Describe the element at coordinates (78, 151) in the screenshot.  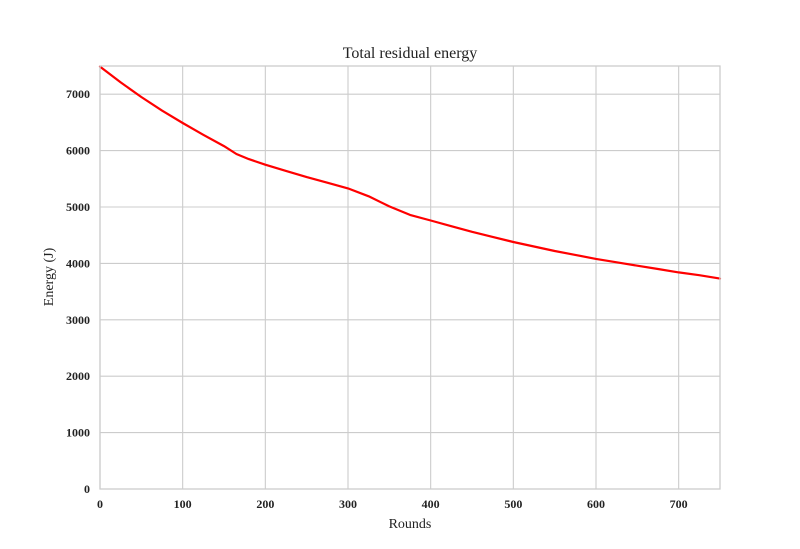
I see `y-tick-label: 6000` at that location.